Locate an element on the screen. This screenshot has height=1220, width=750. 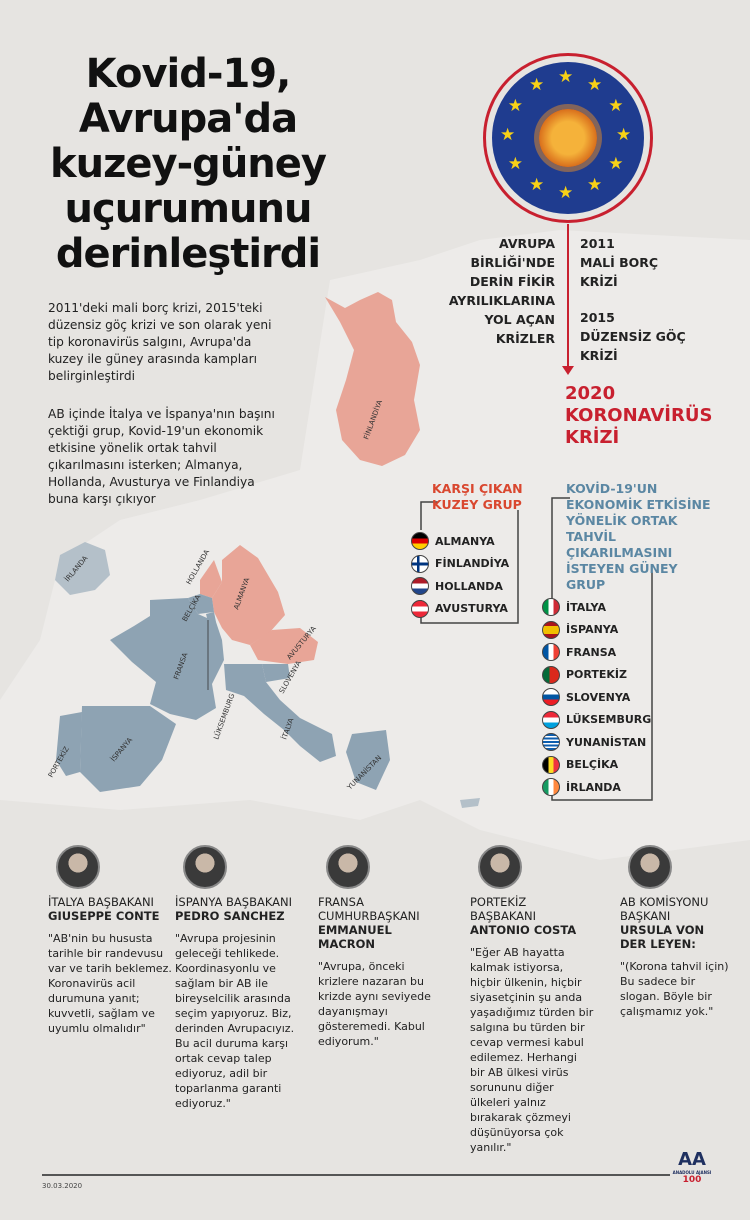
ireland-flag-icon is located at coordinates (551, 787).